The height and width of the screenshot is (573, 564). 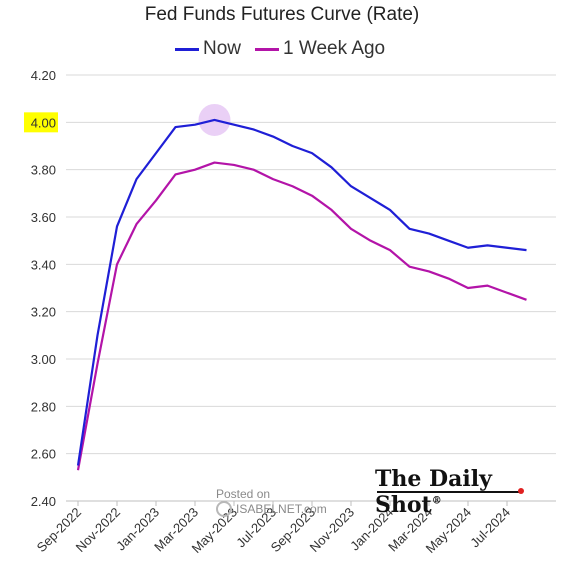 I want to click on watermark-site: ISABELNET.com, so click(x=281, y=509).